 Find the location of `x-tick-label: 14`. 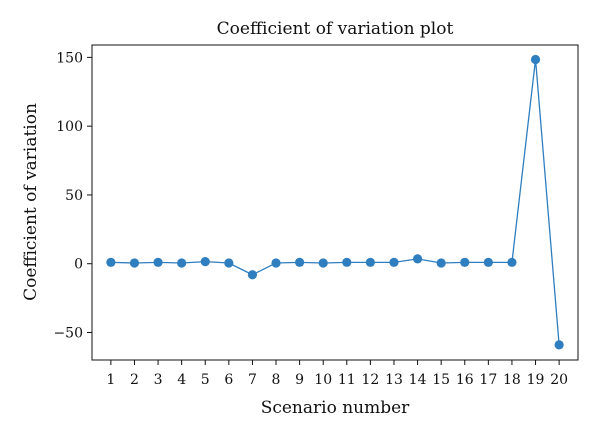

x-tick-label: 14 is located at coordinates (418, 380).